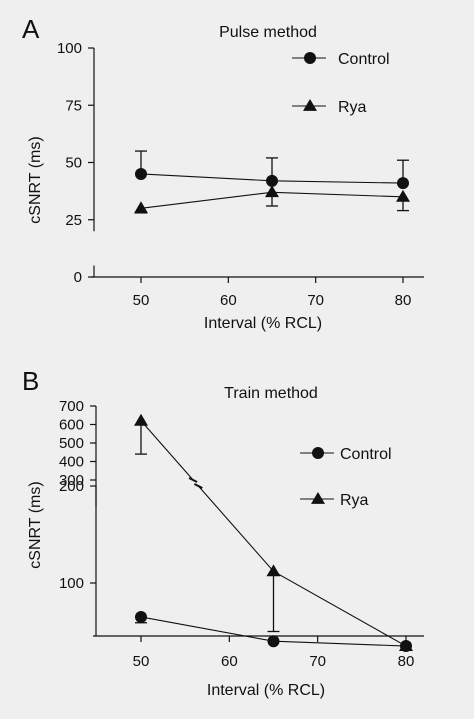 The image size is (474, 719). Describe the element at coordinates (228, 300) in the screenshot. I see `panel-a-x-tick-label: 60` at that location.